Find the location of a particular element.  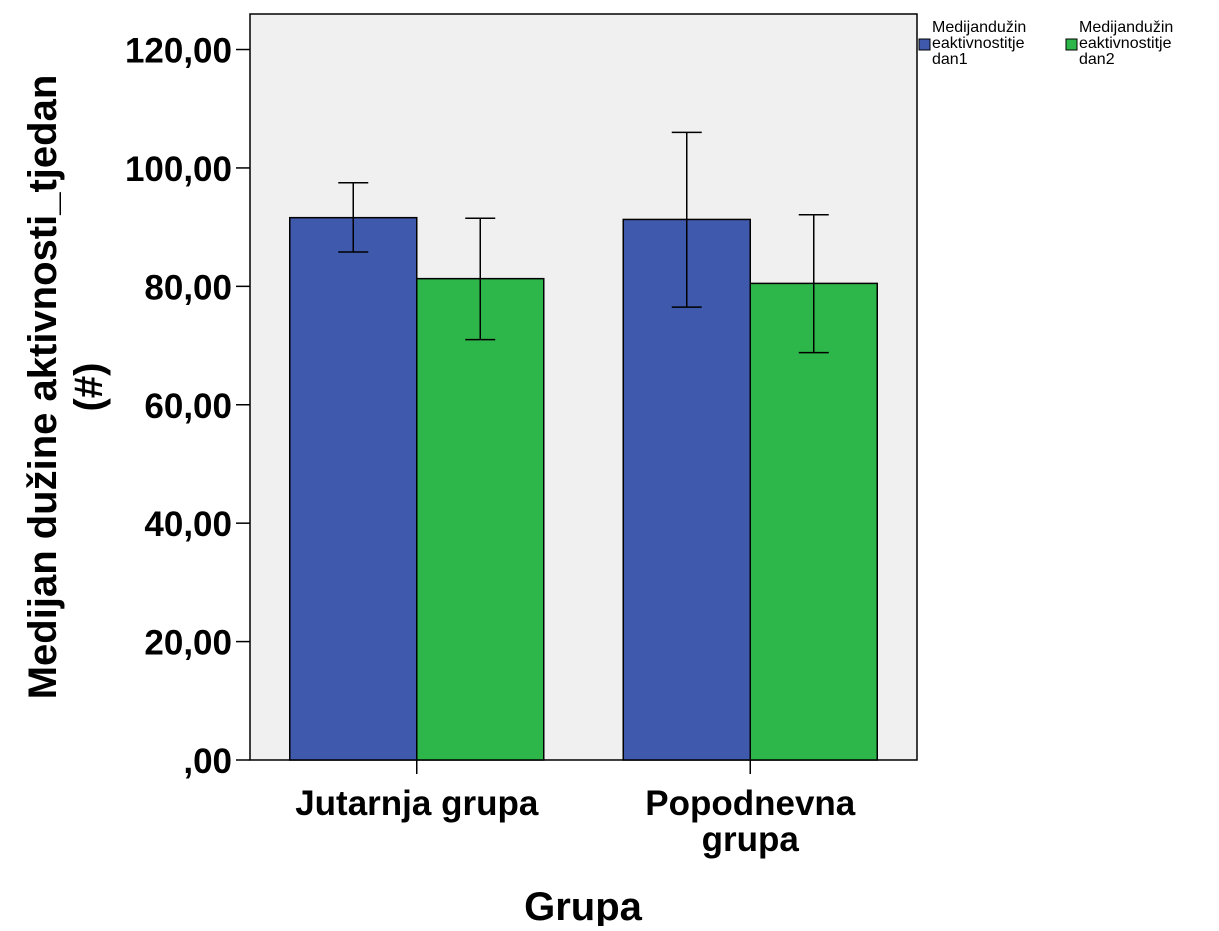

y-tick-label: 80,00 is located at coordinates (188, 287).